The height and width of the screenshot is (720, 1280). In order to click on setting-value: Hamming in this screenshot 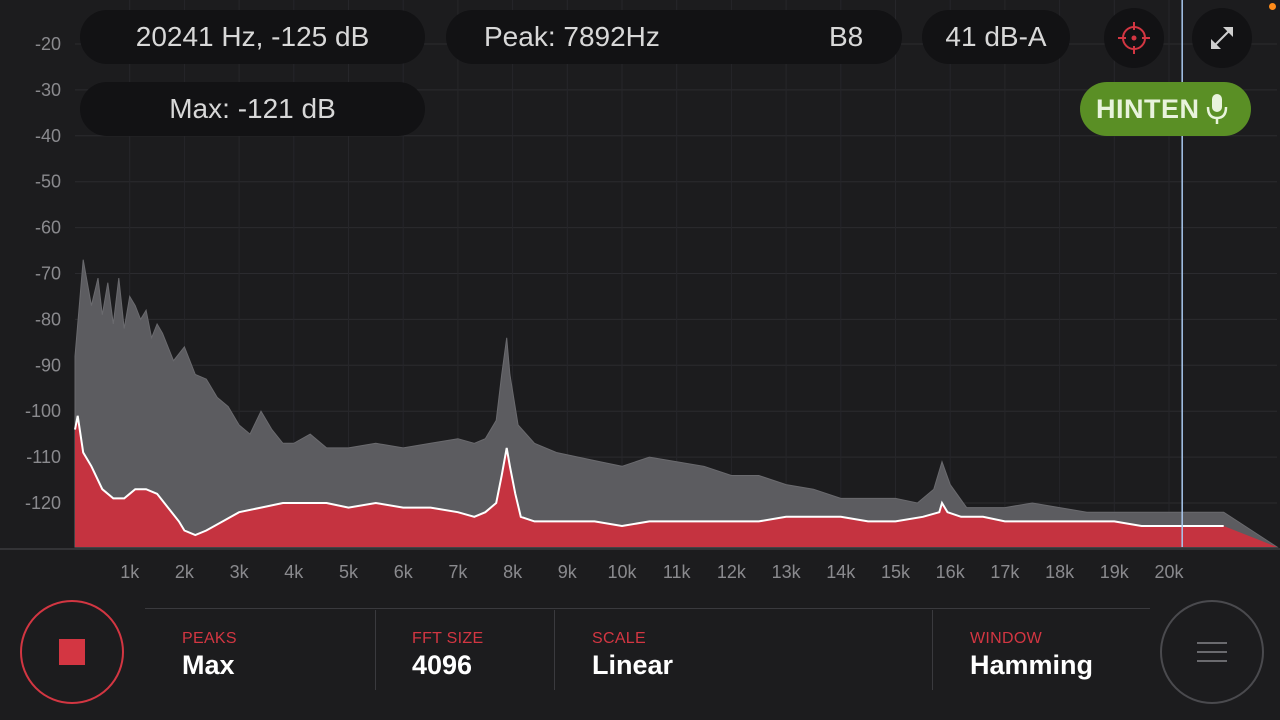, I will do `click(1032, 665)`.